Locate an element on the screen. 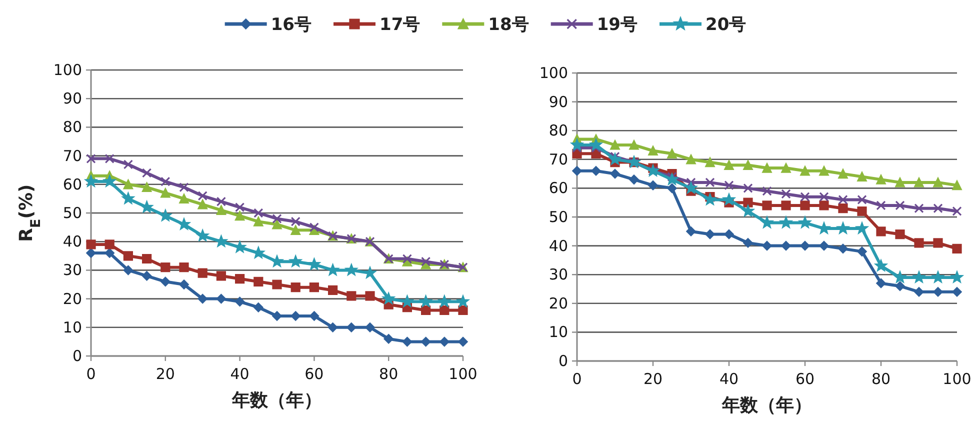  legend-label: 16号 is located at coordinates (291, 25).